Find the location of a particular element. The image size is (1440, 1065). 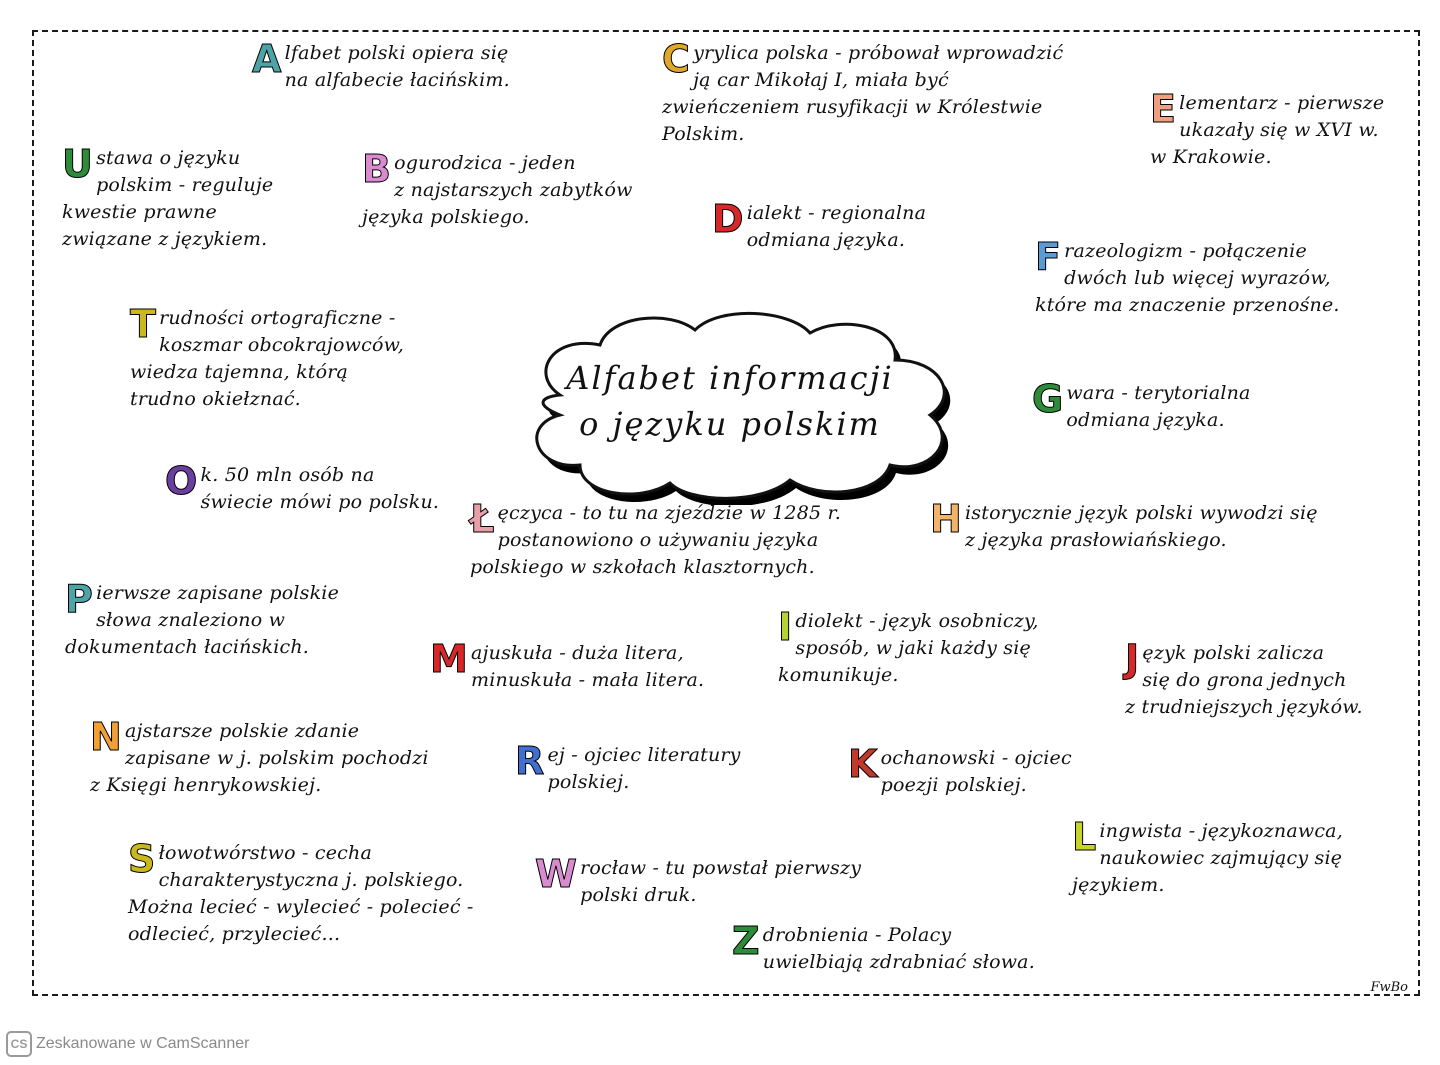

entry-p-line-2: słowa znaleziono w is located at coordinates (191, 620).